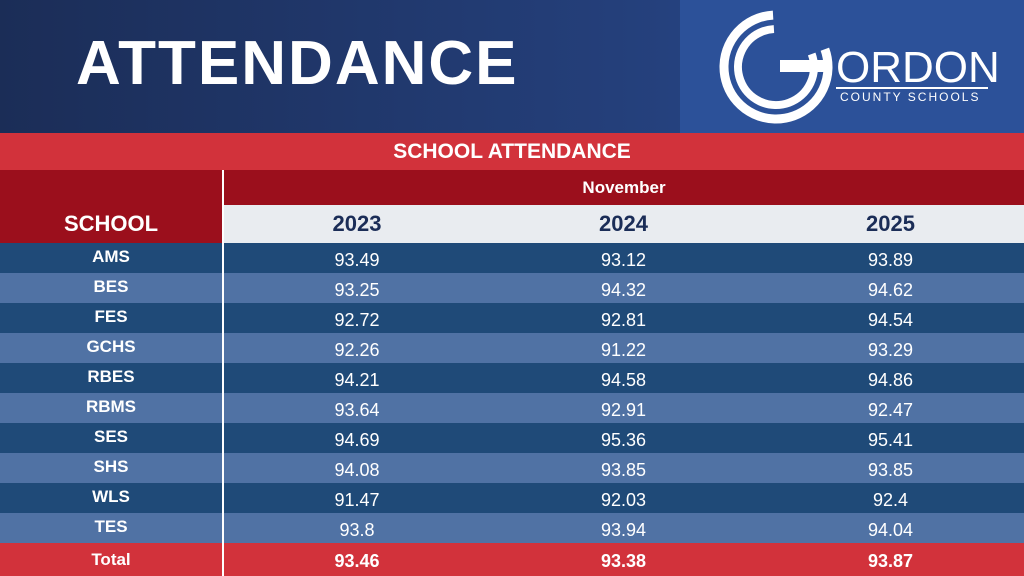 The image size is (1024, 576). Describe the element at coordinates (297, 63) in the screenshot. I see `page-title: ATTENDANCE` at that location.